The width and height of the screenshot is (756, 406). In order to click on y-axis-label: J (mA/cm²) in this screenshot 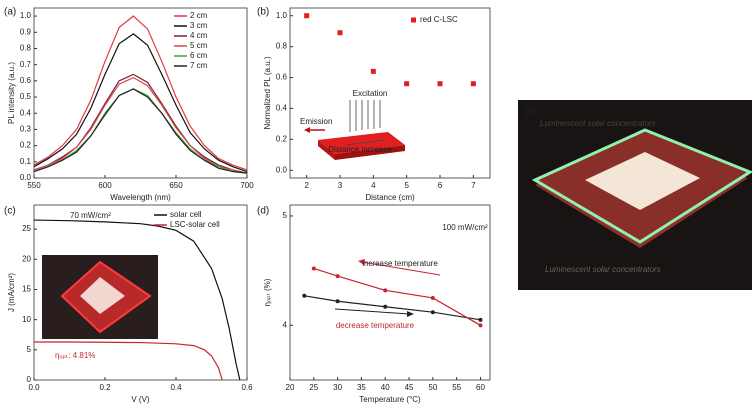, I will do `click(11, 292)`.